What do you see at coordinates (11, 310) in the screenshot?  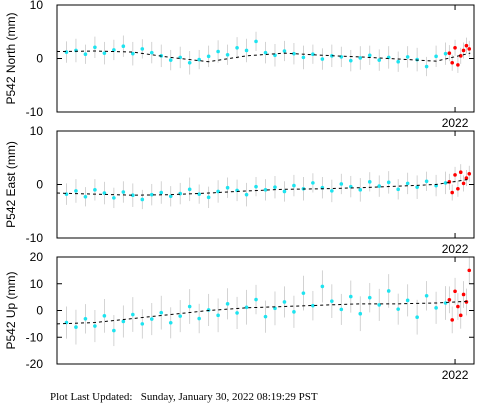 I see `y-axis-label: P542 Up (mm)` at bounding box center [11, 310].